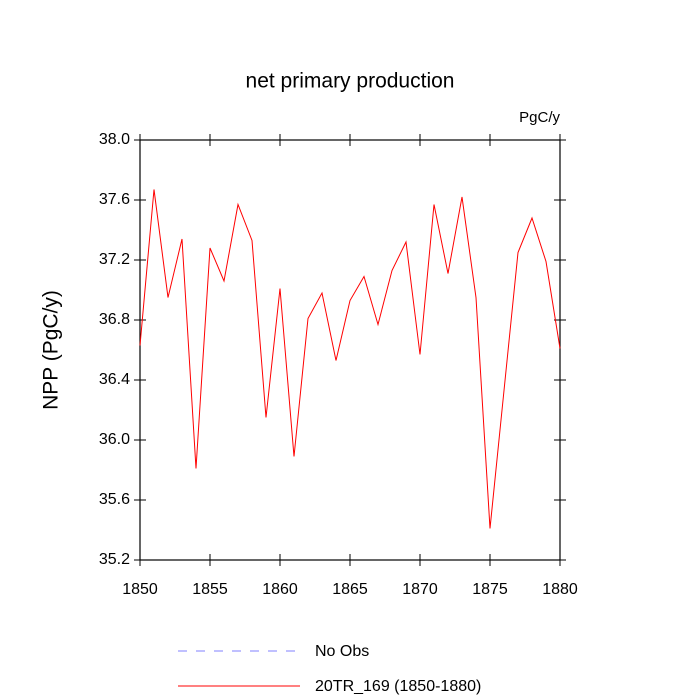  I want to click on legend-label: 20TR_169 (1850-1880), so click(398, 686).